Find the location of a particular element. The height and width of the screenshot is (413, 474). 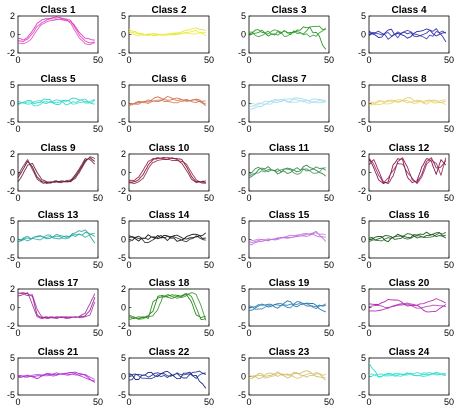

subplot-title: Class 15 is located at coordinates (289, 215).